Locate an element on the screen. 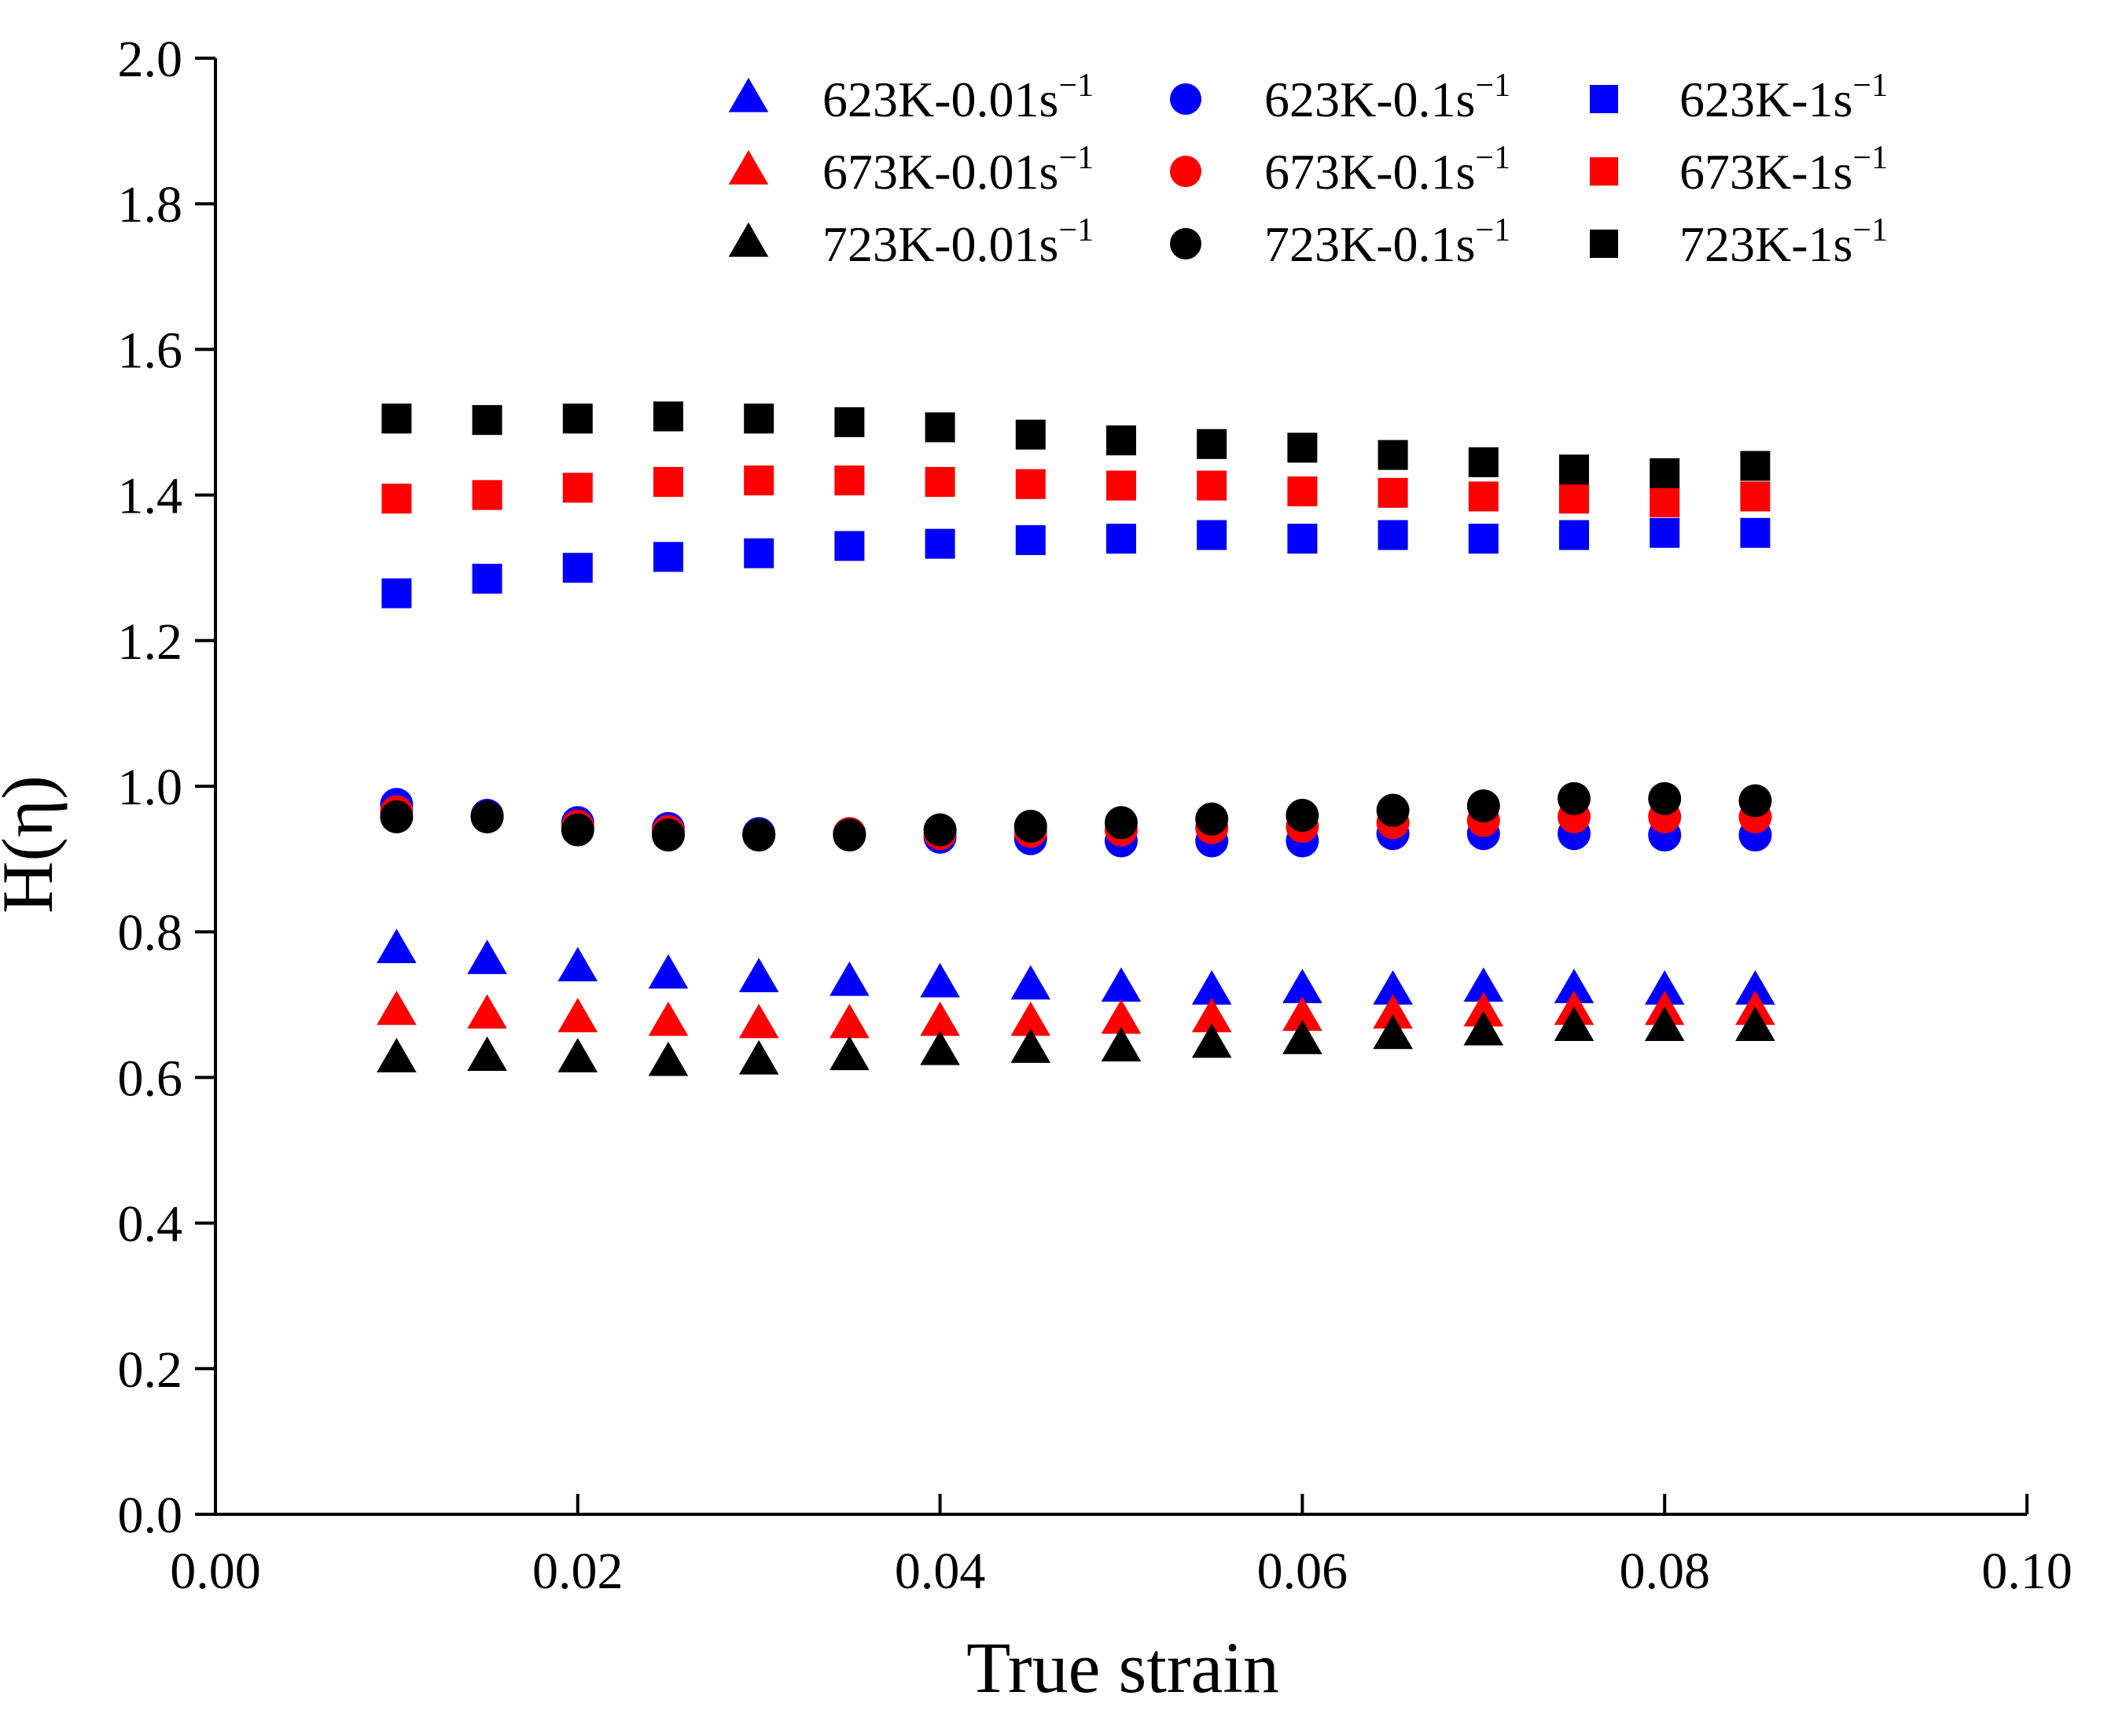 The height and width of the screenshot is (1736, 2104). legend-label: 723K-0.01s−1 is located at coordinates (958, 242).